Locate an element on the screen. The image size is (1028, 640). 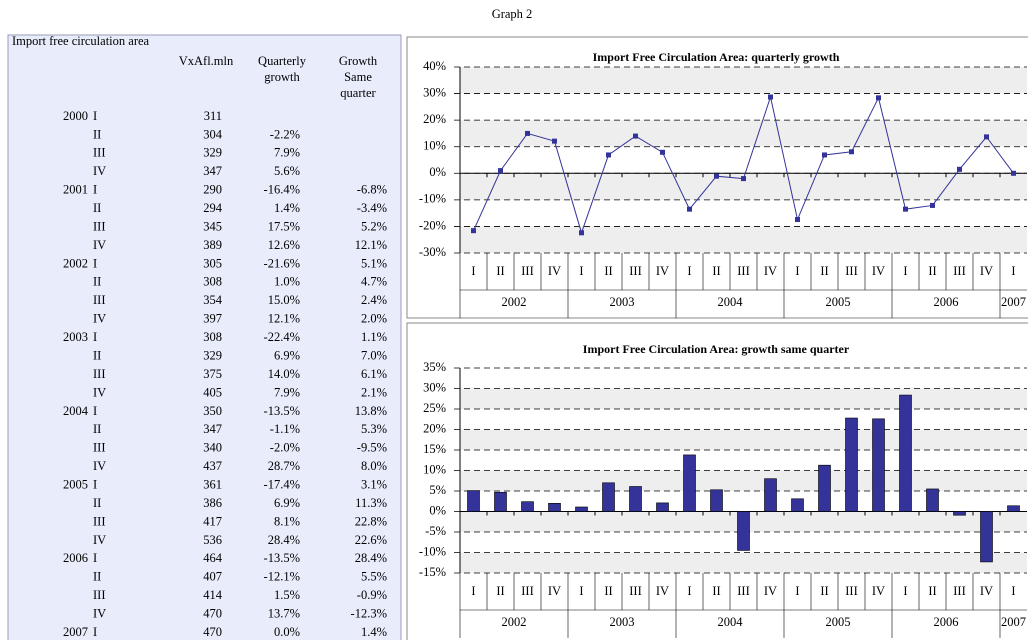
y-tick-label: 30% is located at coordinates (434, 92).